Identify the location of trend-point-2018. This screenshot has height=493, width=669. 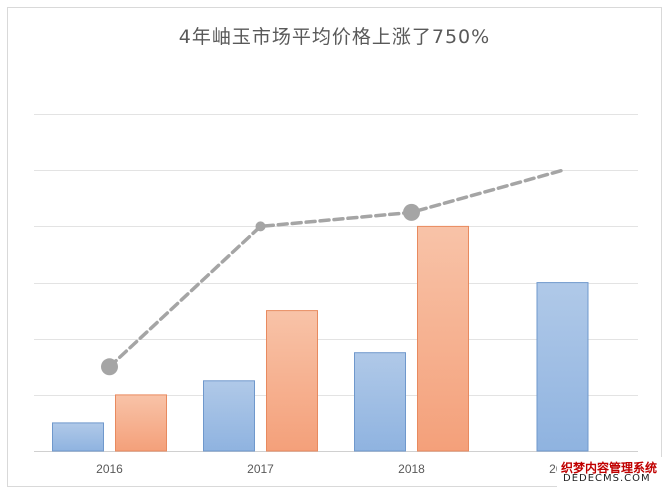
(411, 212).